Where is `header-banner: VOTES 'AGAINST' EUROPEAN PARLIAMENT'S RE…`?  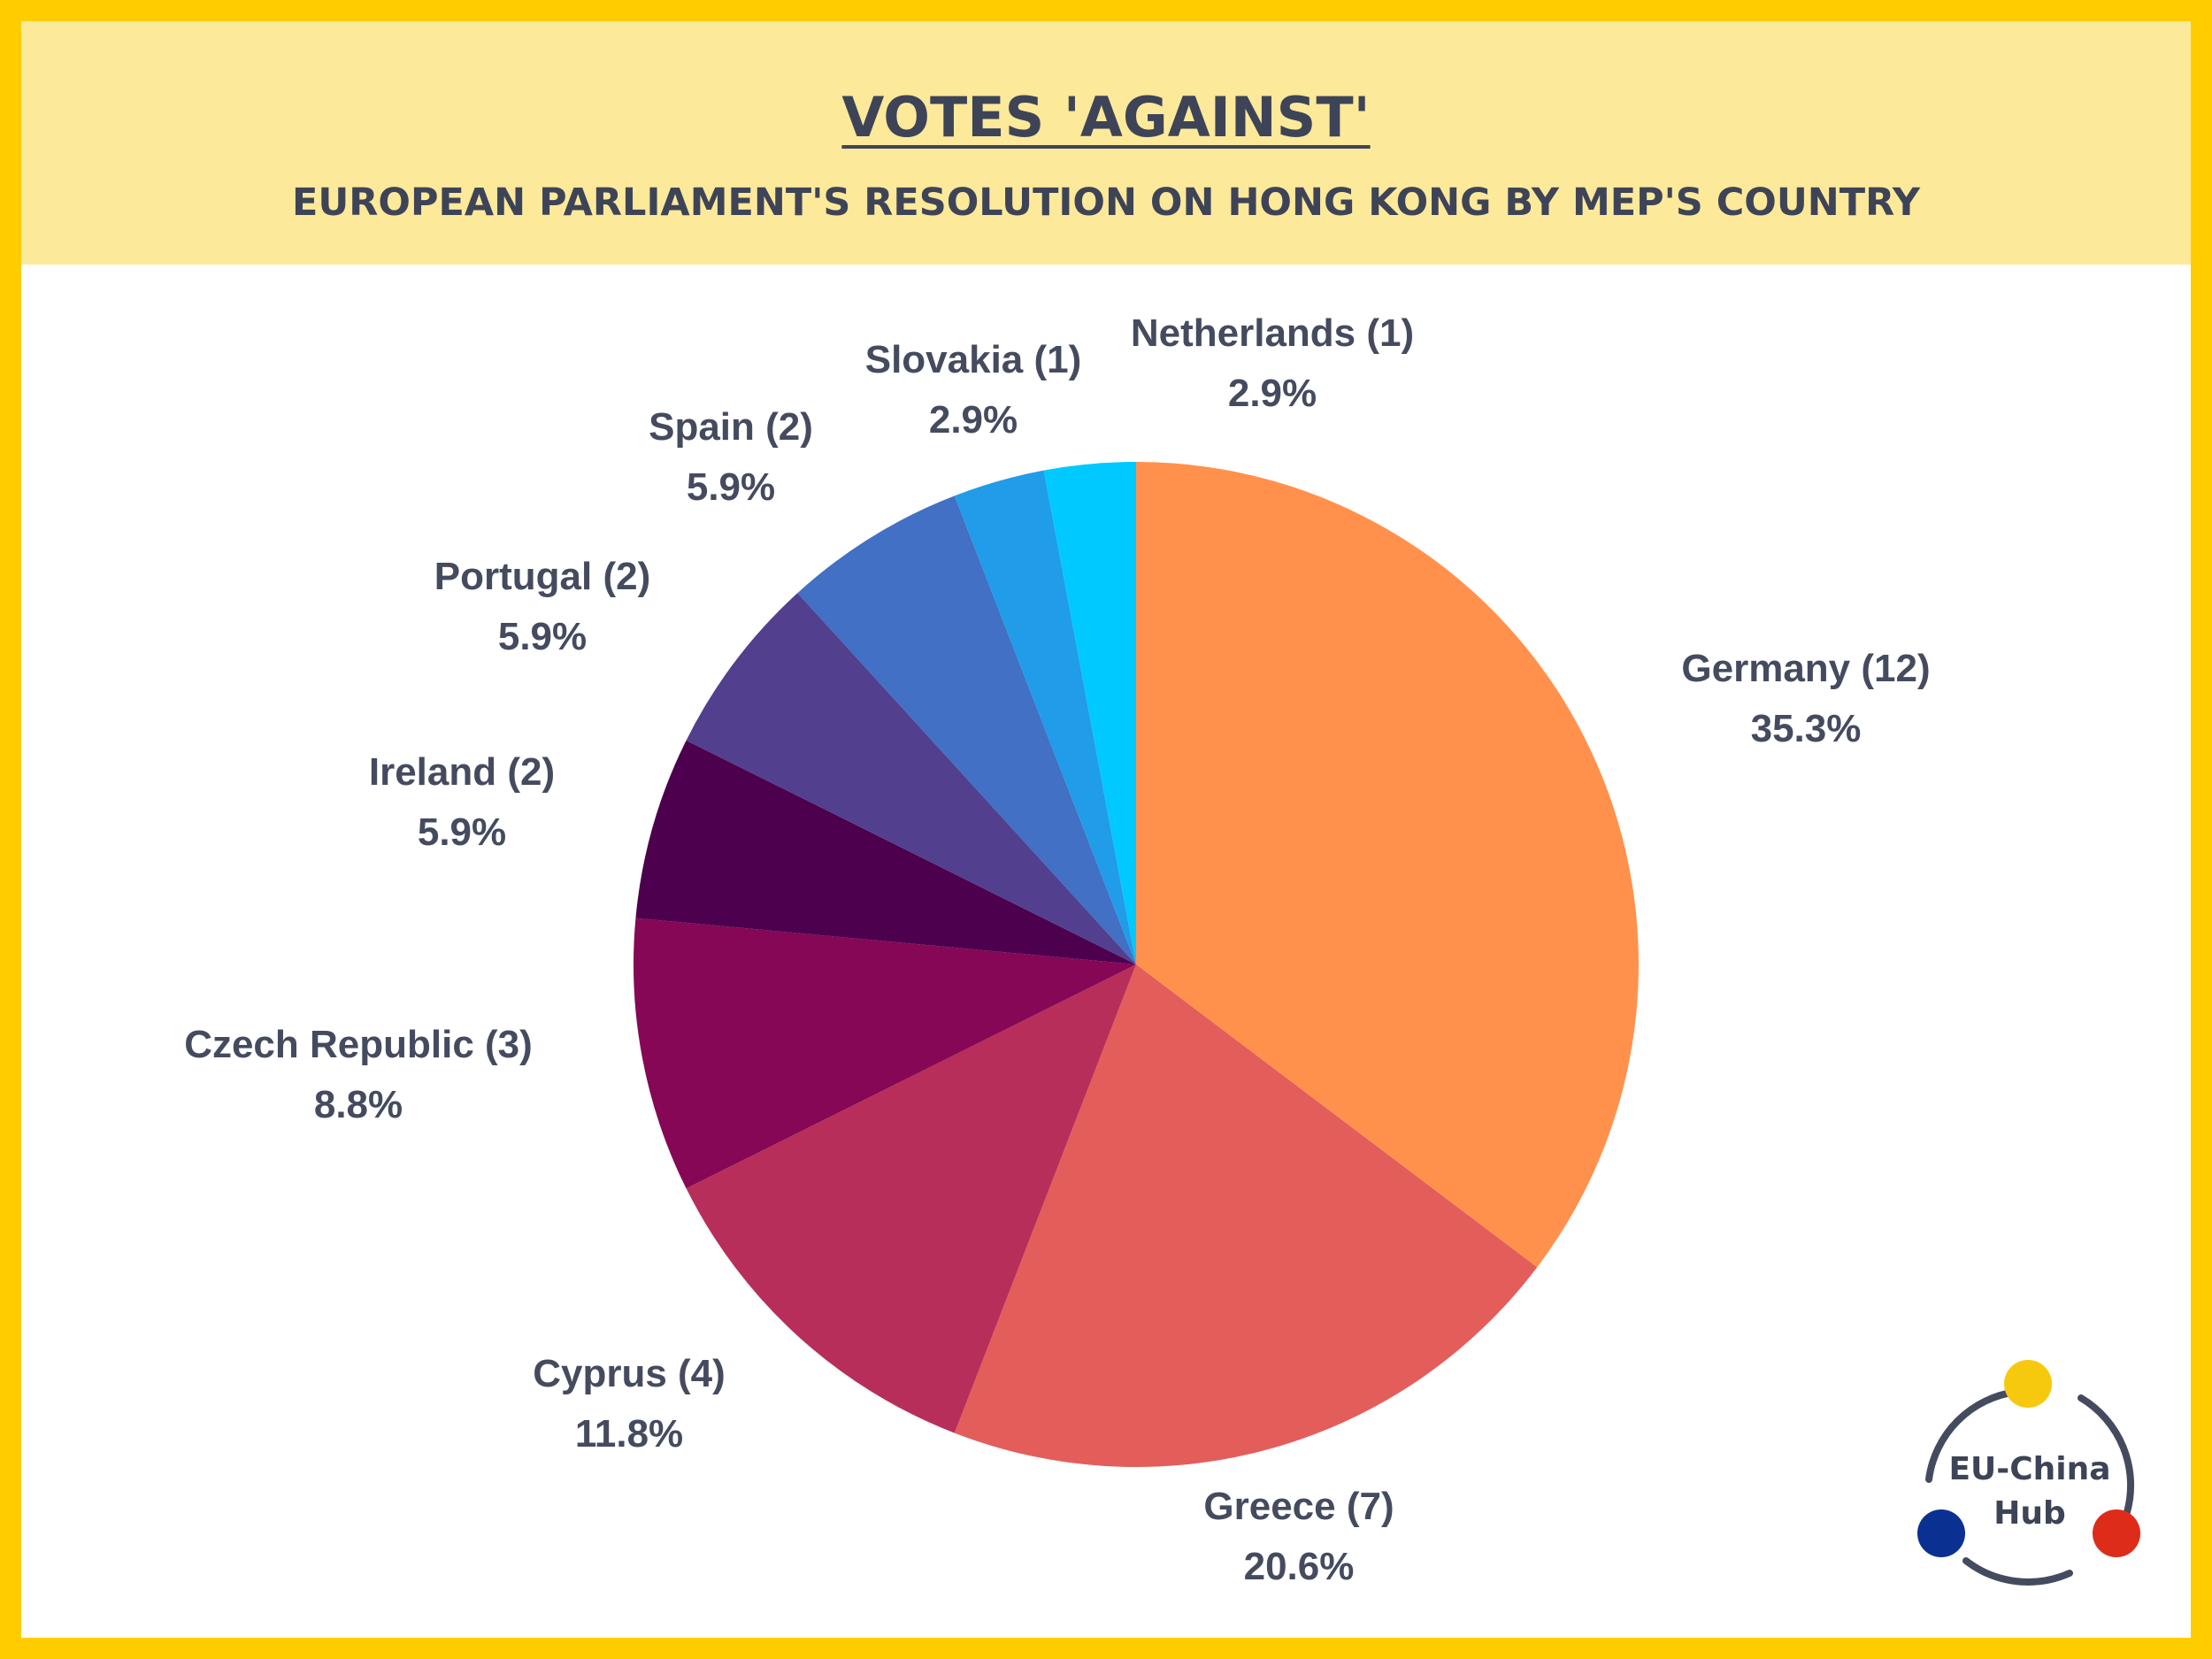 header-banner: VOTES 'AGAINST' EUROPEAN PARLIAMENT'S RE… is located at coordinates (1106, 143).